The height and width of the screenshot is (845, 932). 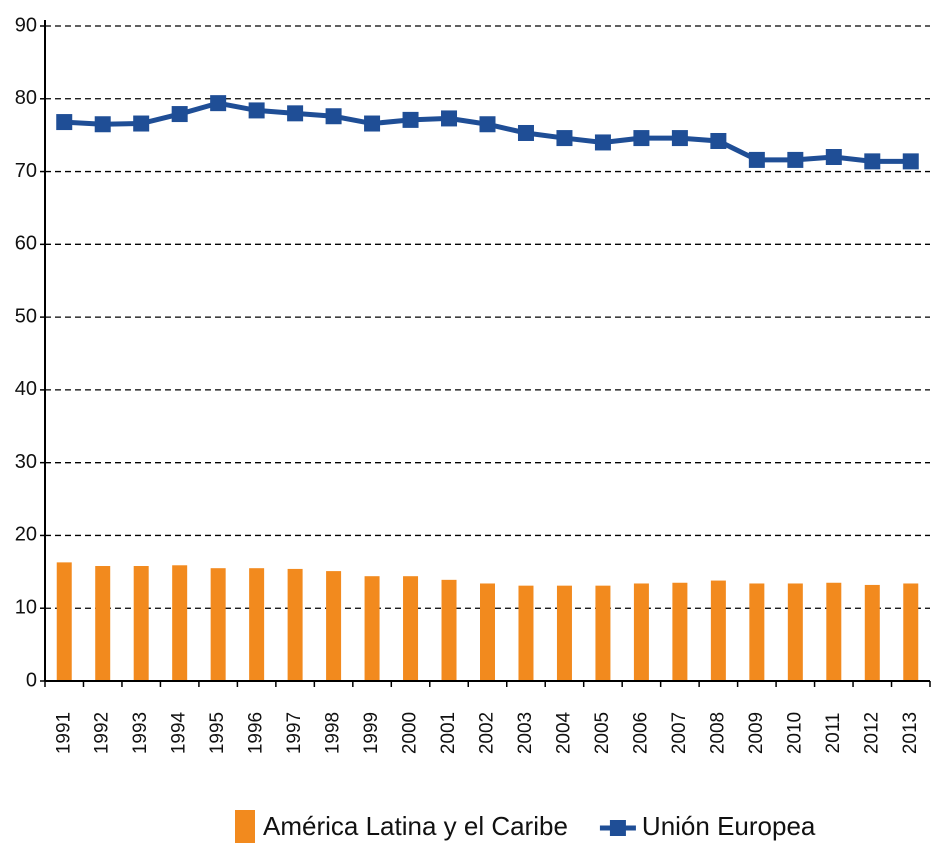 I want to click on y-tick-label: 10, so click(x=26, y=608).